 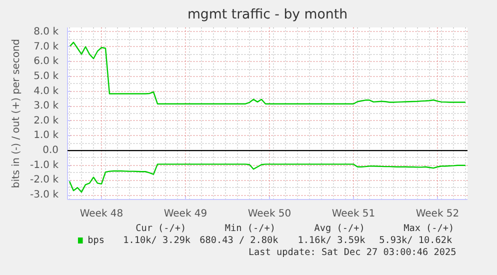 What do you see at coordinates (44, 195) in the screenshot?
I see `y-tick-label: -3.0 k` at bounding box center [44, 195].